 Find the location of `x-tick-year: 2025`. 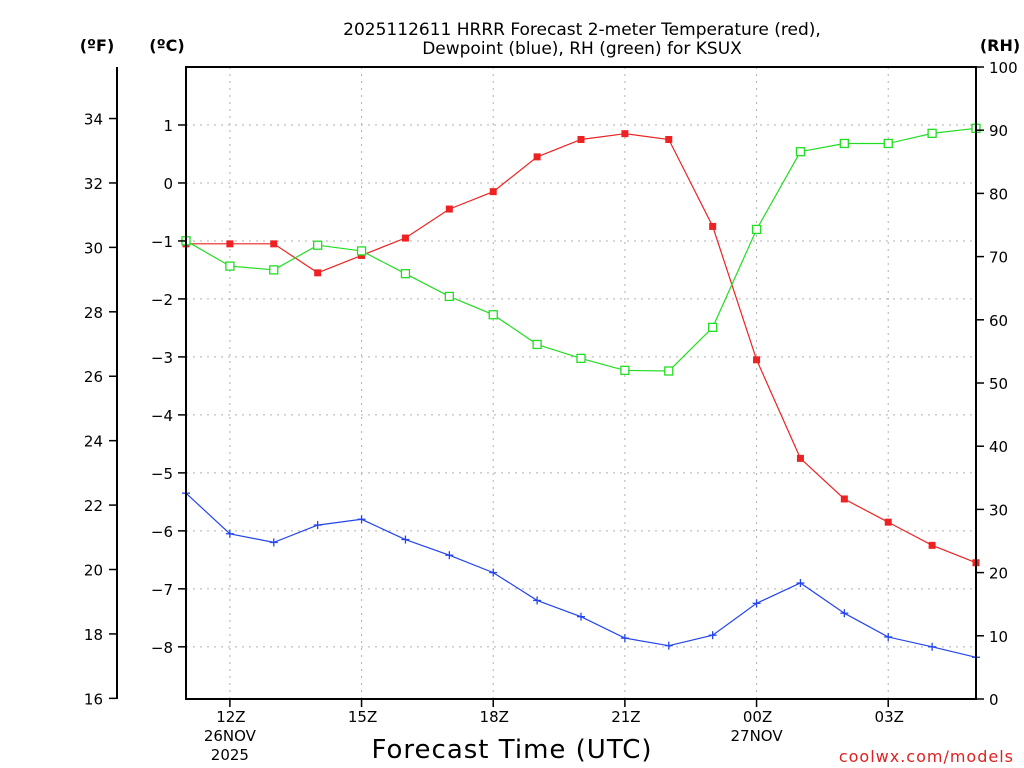

x-tick-year: 2025 is located at coordinates (230, 755).